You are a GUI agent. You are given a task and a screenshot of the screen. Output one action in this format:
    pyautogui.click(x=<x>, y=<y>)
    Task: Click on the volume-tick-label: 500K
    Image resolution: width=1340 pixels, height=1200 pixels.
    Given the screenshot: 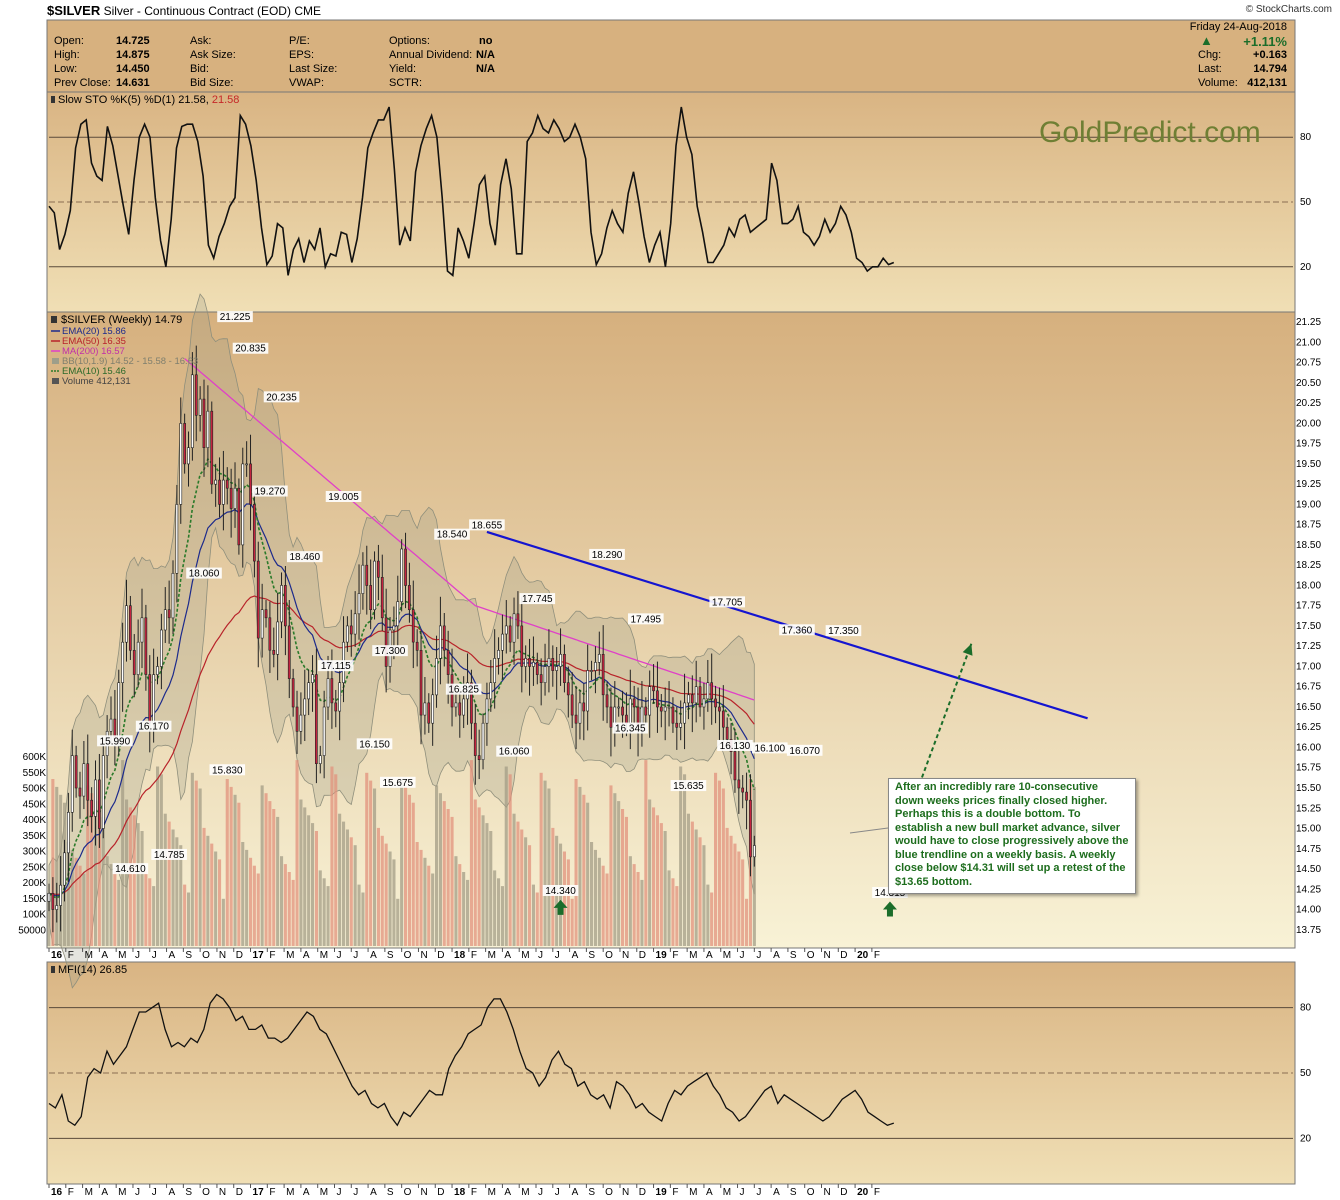 What is the action you would take?
    pyautogui.click(x=35, y=789)
    